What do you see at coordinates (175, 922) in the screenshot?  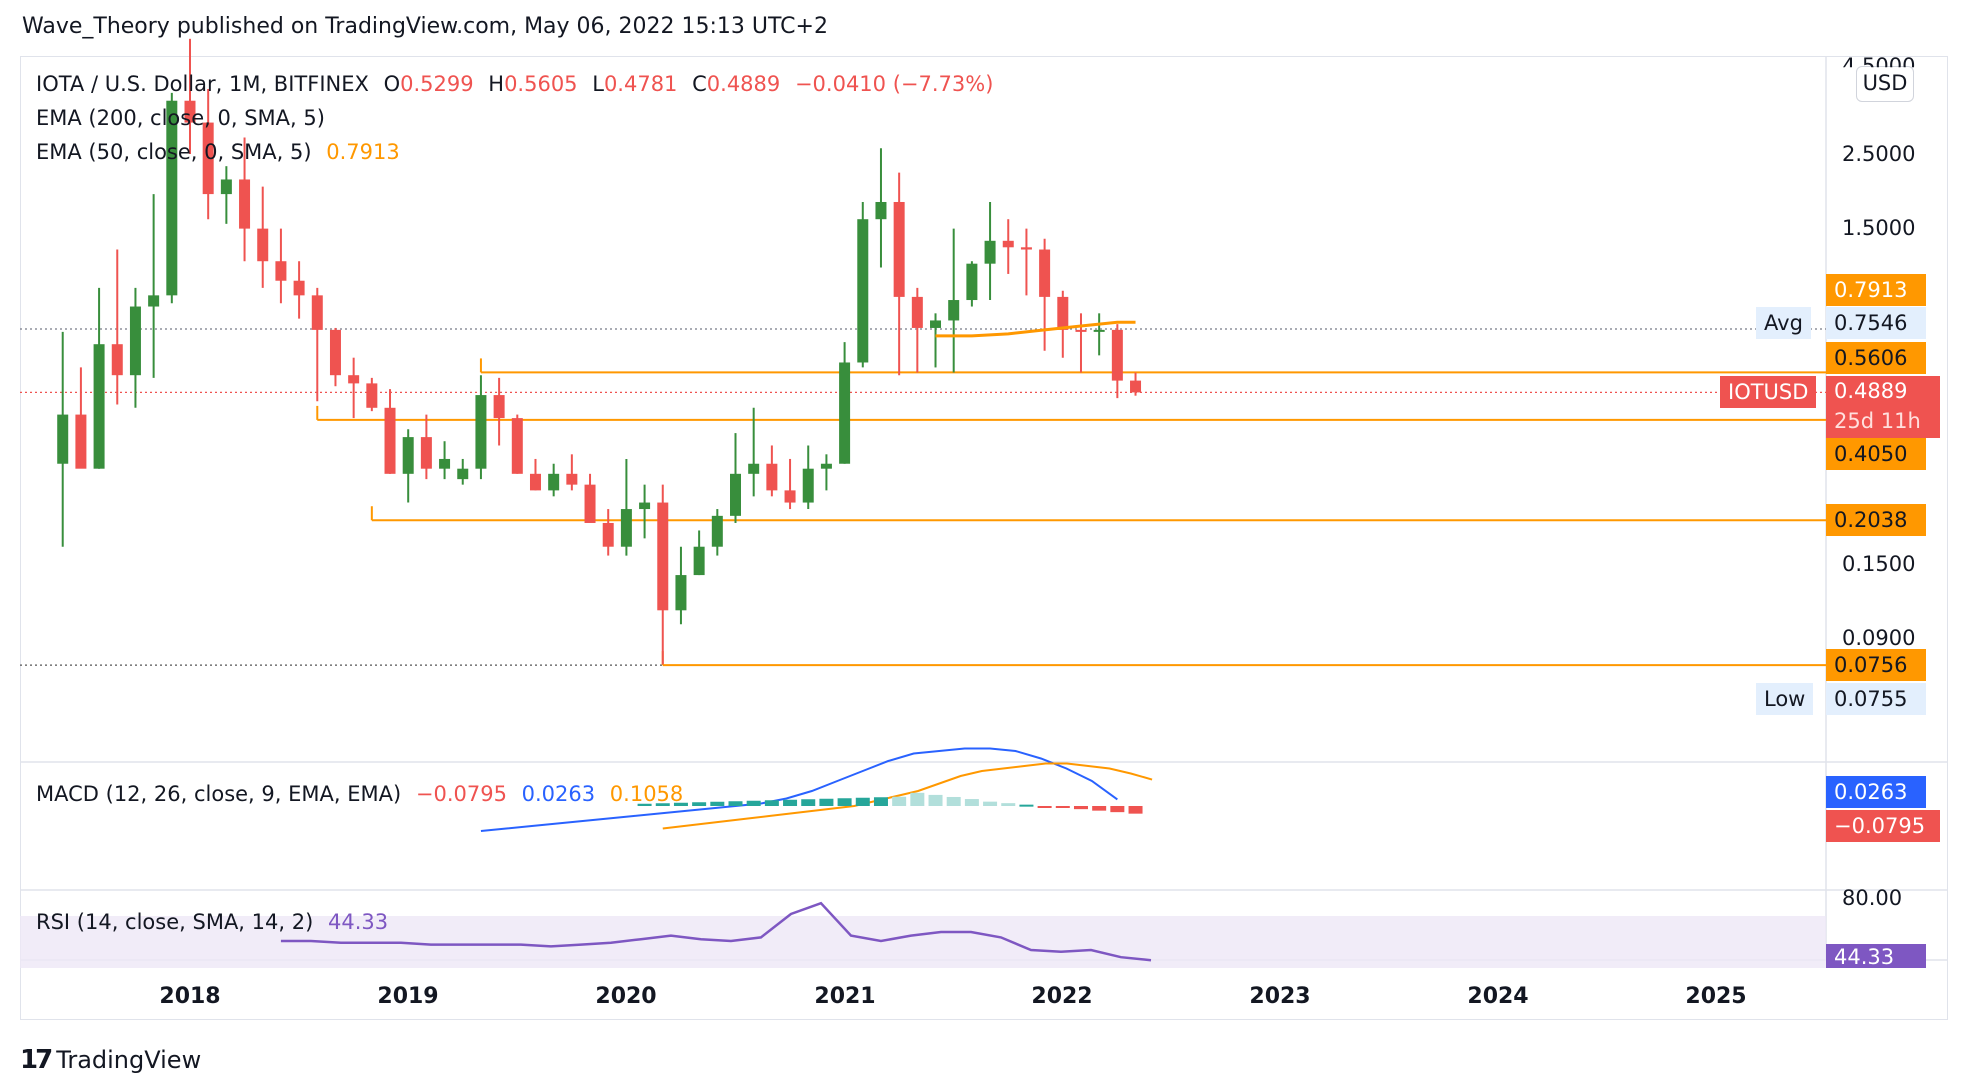 I see `rsi-label: RSI (14, close, SMA, 14, 2)` at bounding box center [175, 922].